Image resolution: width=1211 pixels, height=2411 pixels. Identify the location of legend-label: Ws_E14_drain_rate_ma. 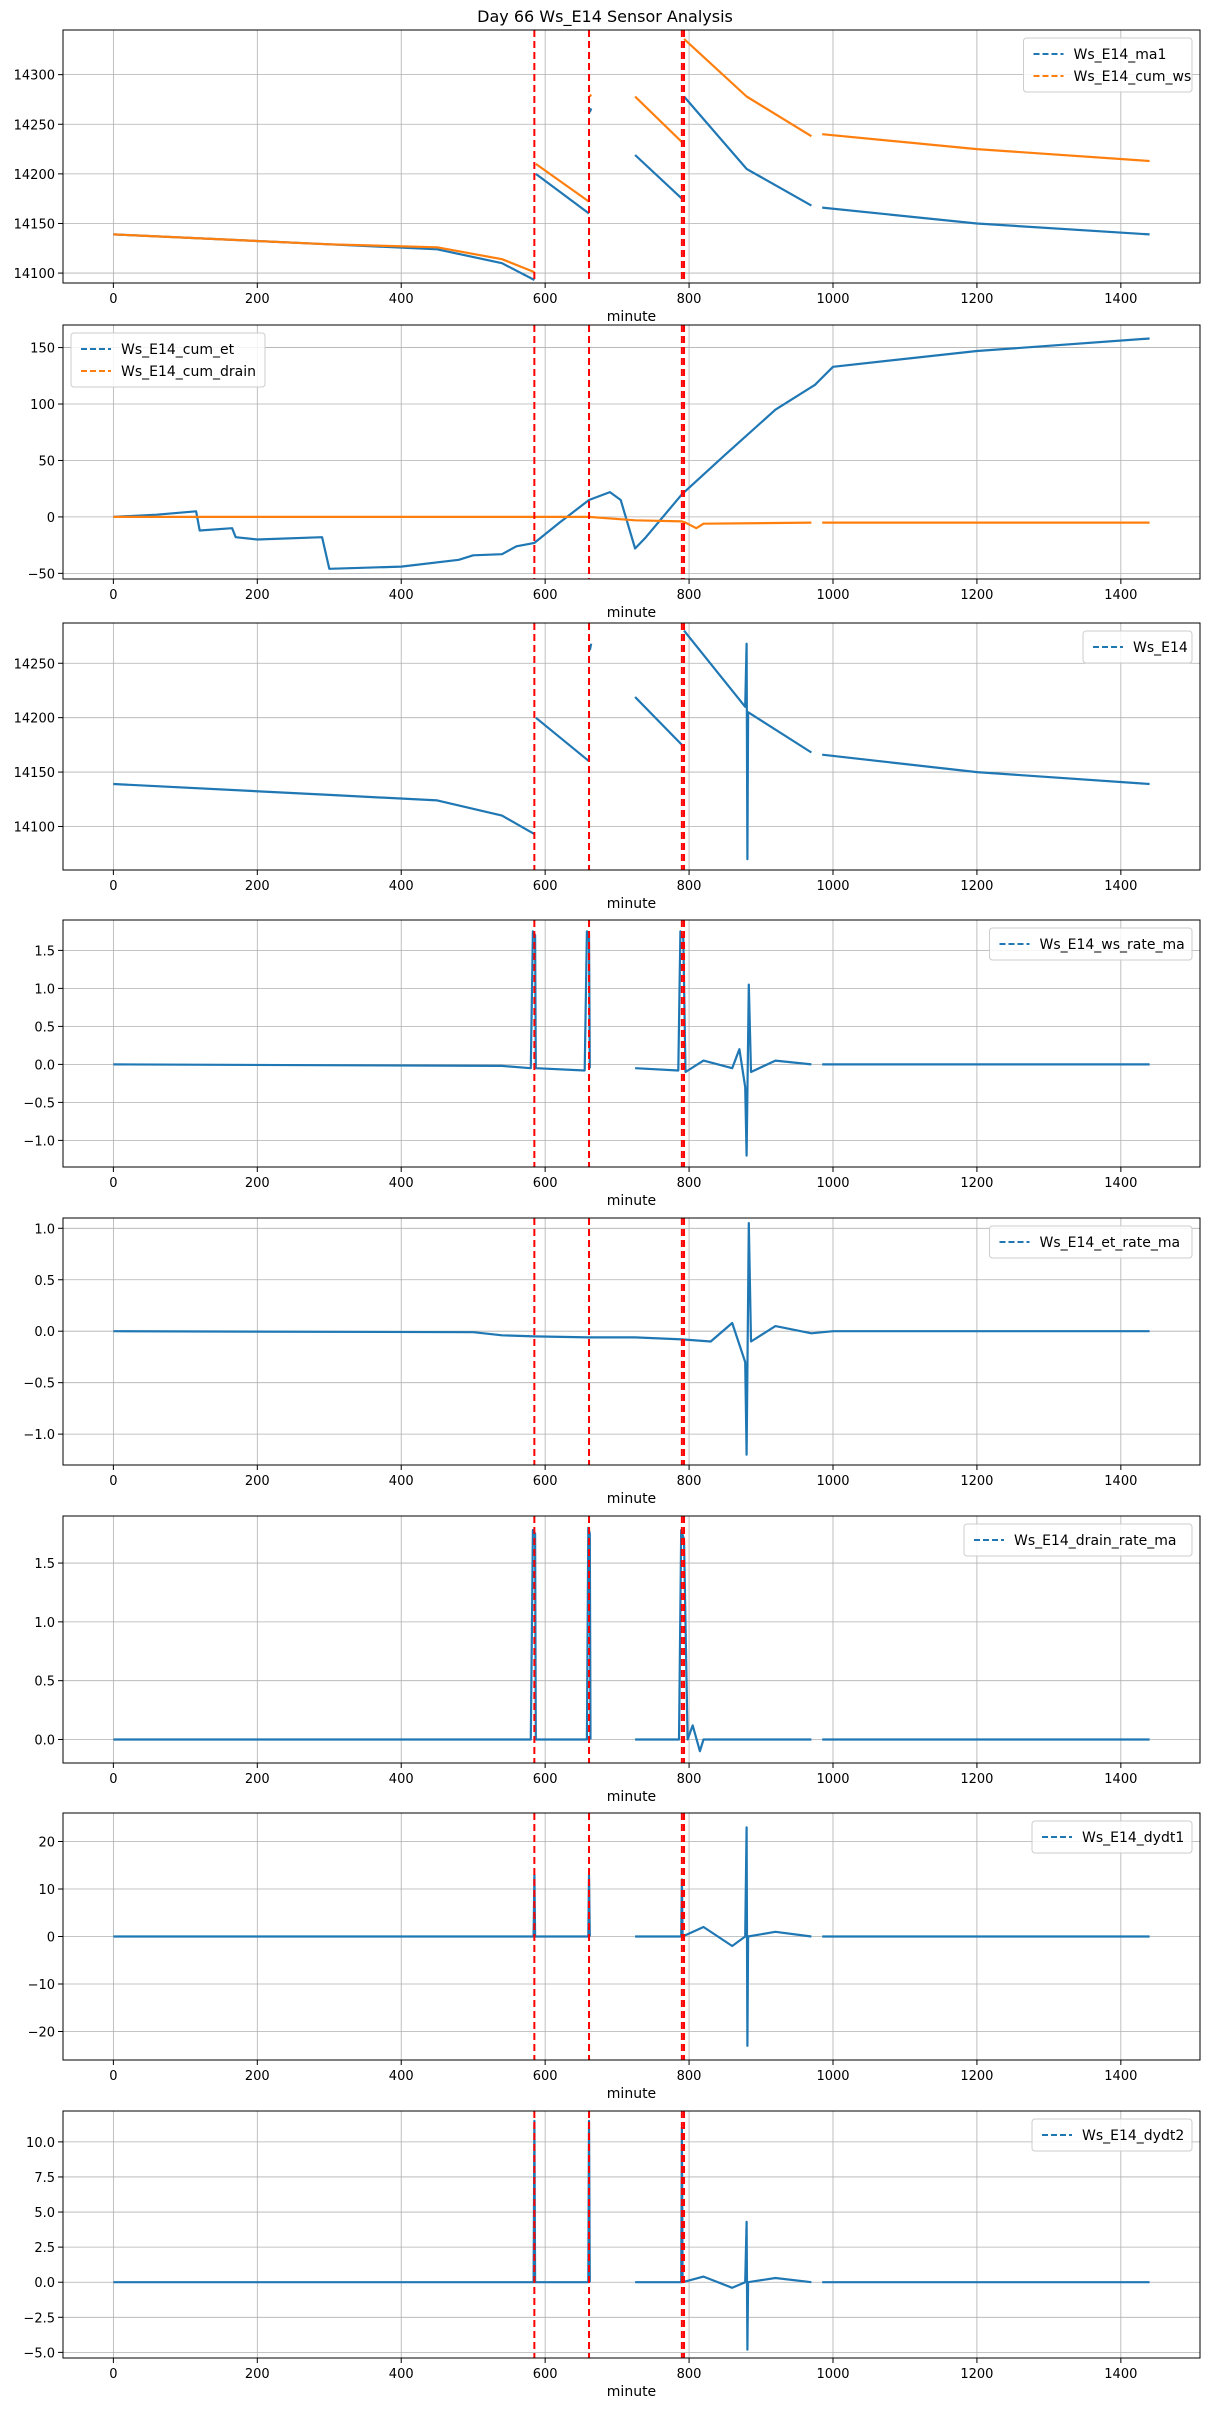
(1095, 1541).